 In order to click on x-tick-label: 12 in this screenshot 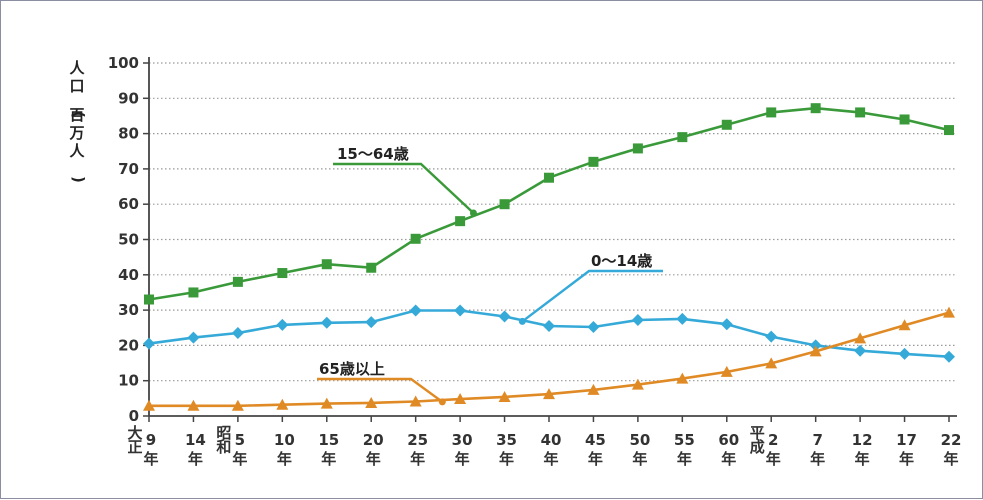, I will do `click(862, 440)`.